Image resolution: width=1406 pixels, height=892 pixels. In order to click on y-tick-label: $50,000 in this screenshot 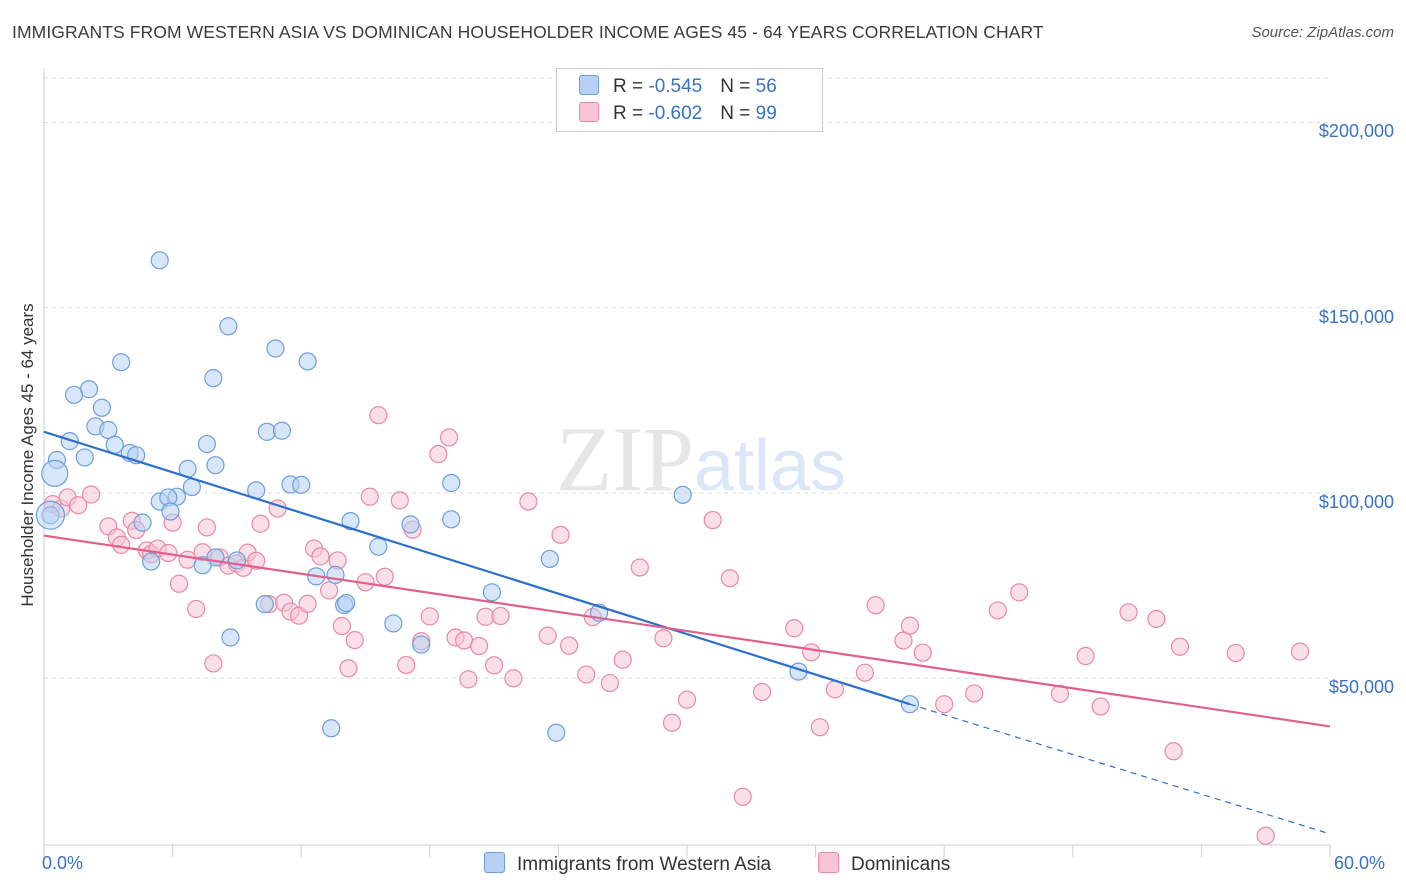, I will do `click(1361, 687)`.